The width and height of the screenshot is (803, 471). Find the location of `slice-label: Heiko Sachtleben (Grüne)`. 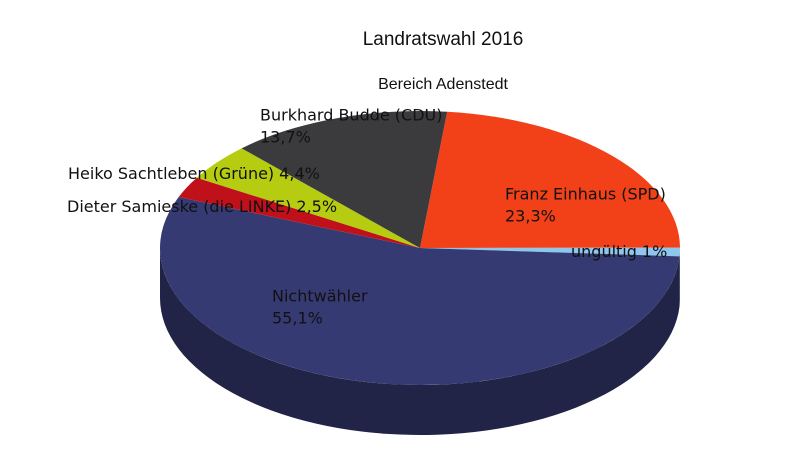

slice-label: Heiko Sachtleben (Grüne) is located at coordinates (171, 173).